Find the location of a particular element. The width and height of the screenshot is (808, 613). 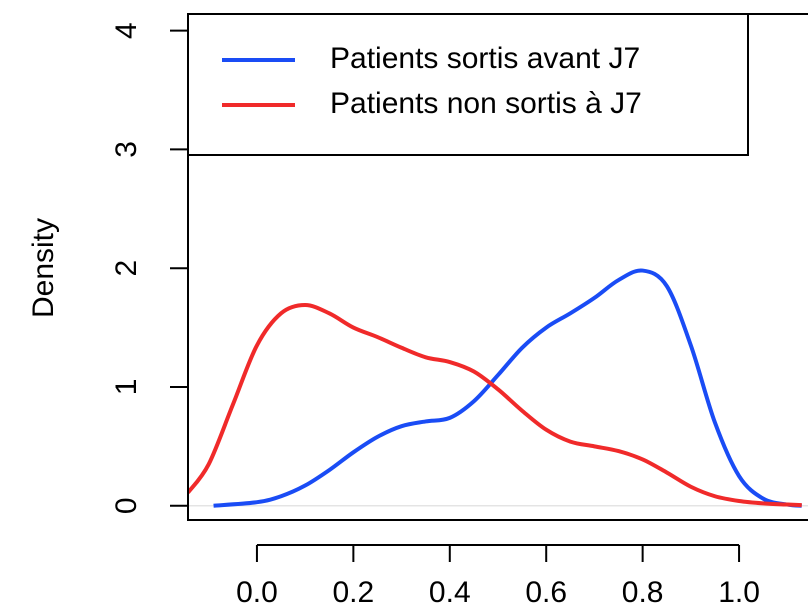

y-tick-label: 2 is located at coordinates (126, 268).